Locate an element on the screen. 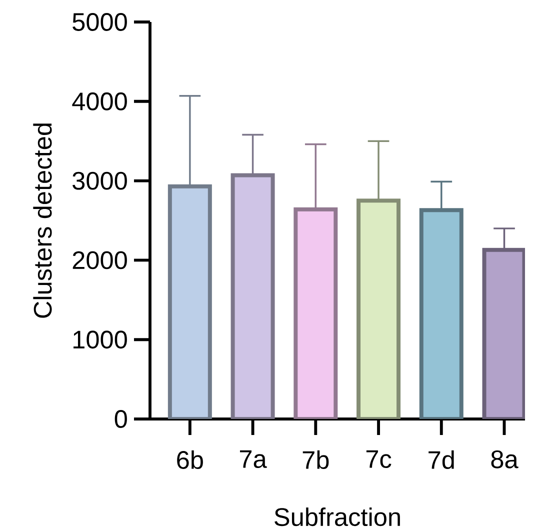 The height and width of the screenshot is (531, 538). y-tick-label: 1000 is located at coordinates (100, 339).